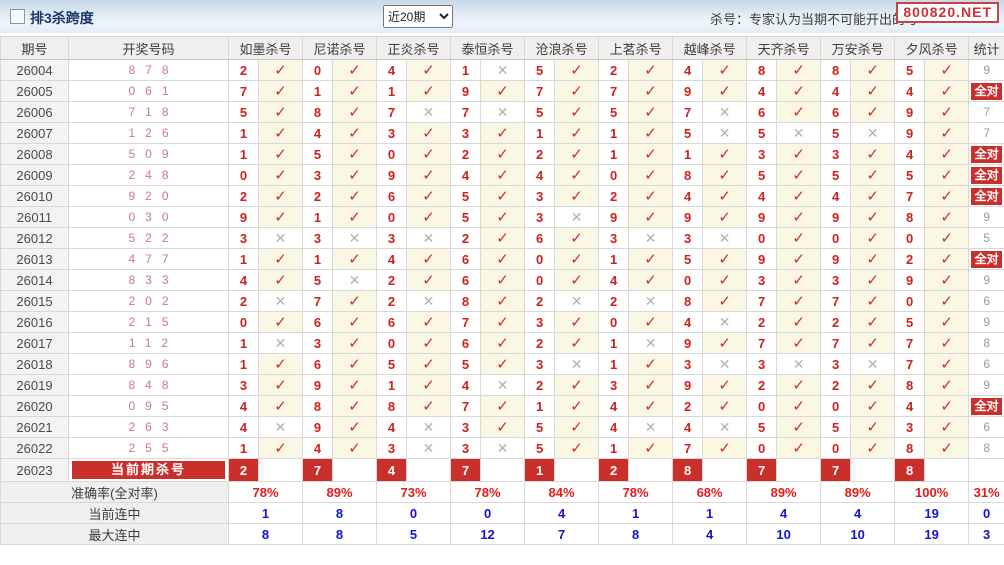  What do you see at coordinates (986, 448) in the screenshot?
I see `stat-cell: 8` at bounding box center [986, 448].